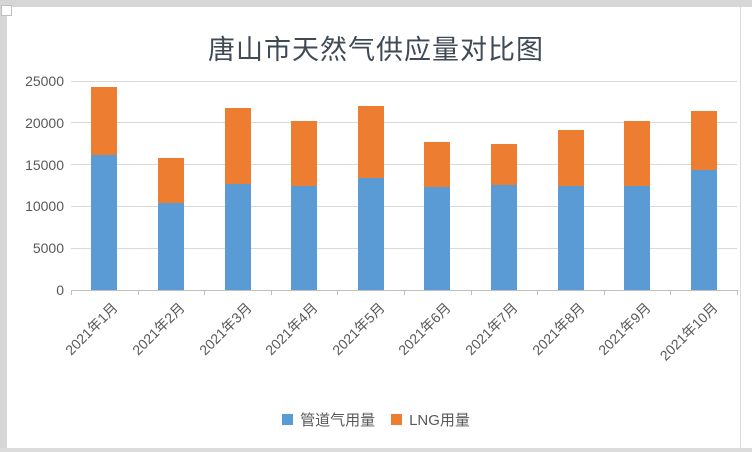 Image resolution: width=752 pixels, height=452 pixels. I want to click on chart-title: 唐山市天然气供应量对比图, so click(376, 50).